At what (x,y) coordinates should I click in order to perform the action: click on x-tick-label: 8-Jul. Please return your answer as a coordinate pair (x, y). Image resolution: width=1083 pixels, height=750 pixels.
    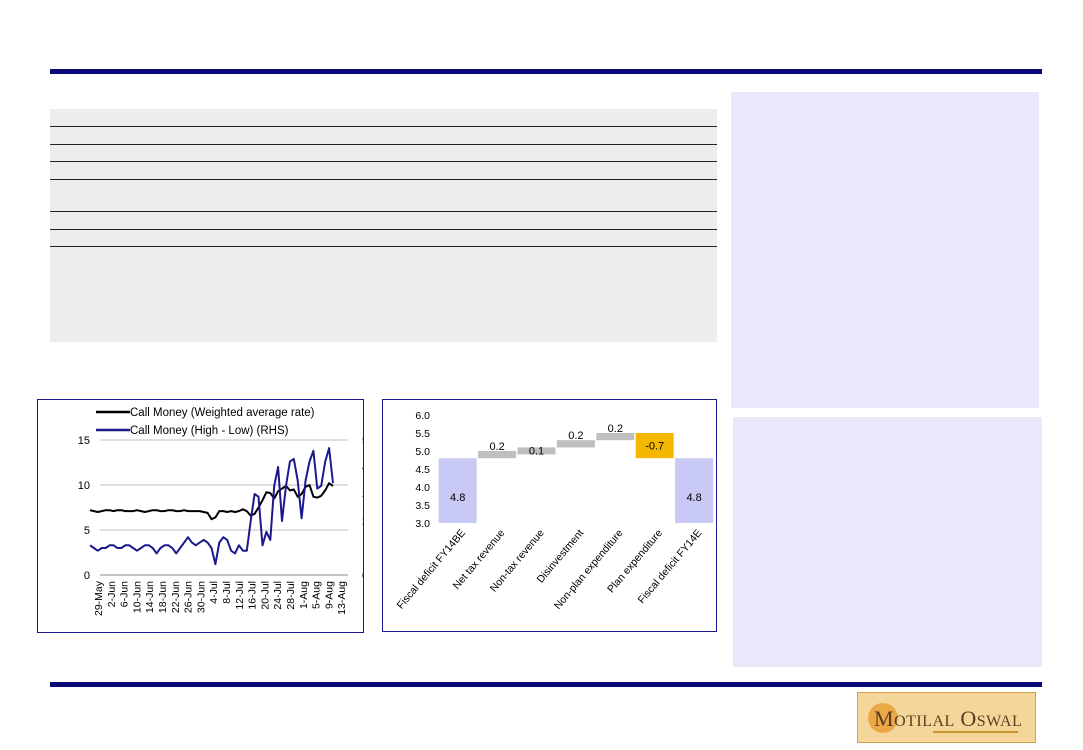
    Looking at the image, I should click on (227, 592).